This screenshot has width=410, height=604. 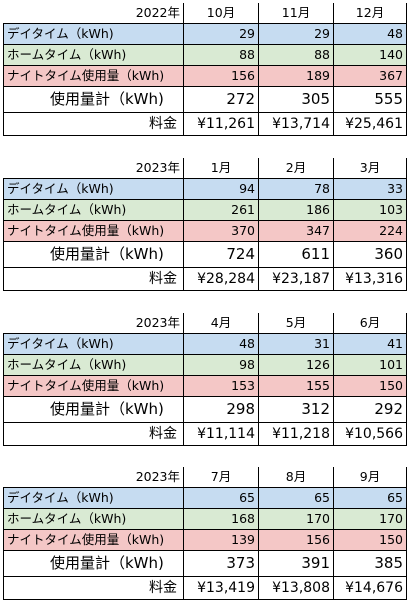 I want to click on month-header: 2月, so click(x=296, y=168).